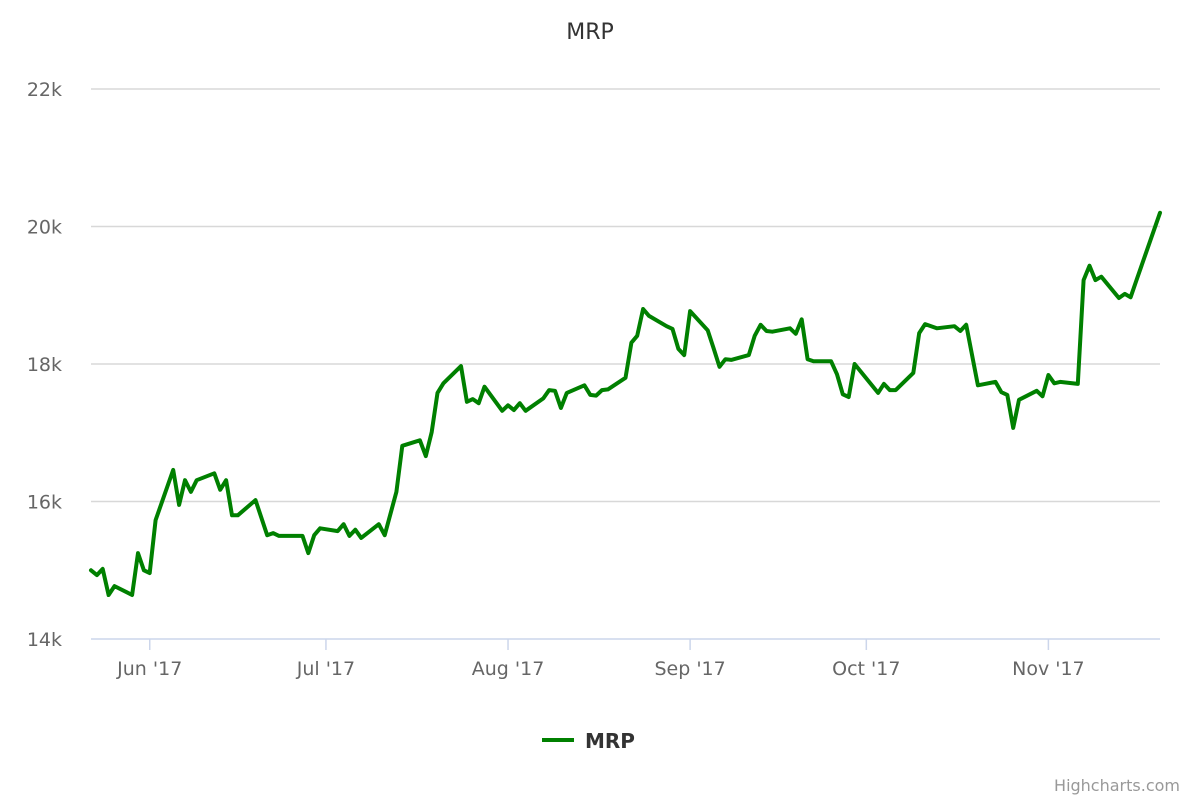 This screenshot has width=1200, height=804. I want to click on y-axis: 14k 16k 18k 20k 22k, so click(44, 365).